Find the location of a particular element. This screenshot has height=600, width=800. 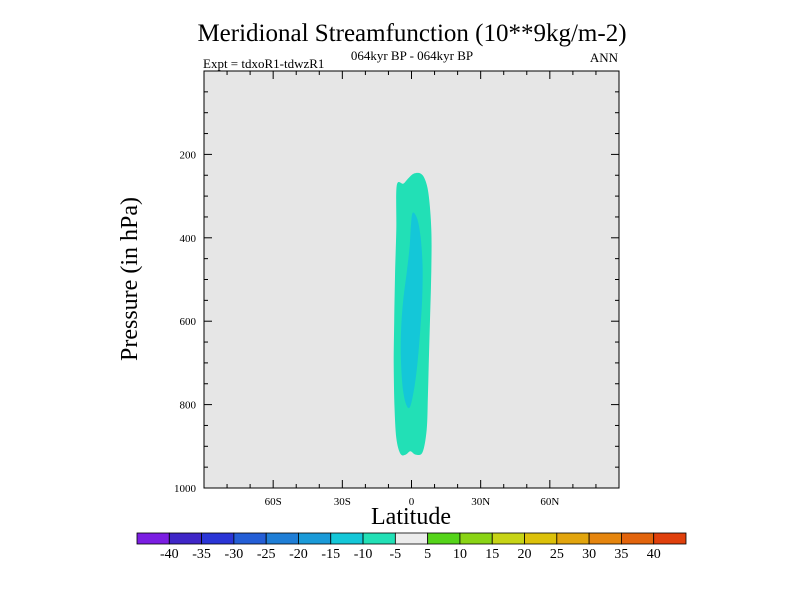

chart-title: Meridional Streamfunction (10**9kg/m-2) is located at coordinates (411, 33).